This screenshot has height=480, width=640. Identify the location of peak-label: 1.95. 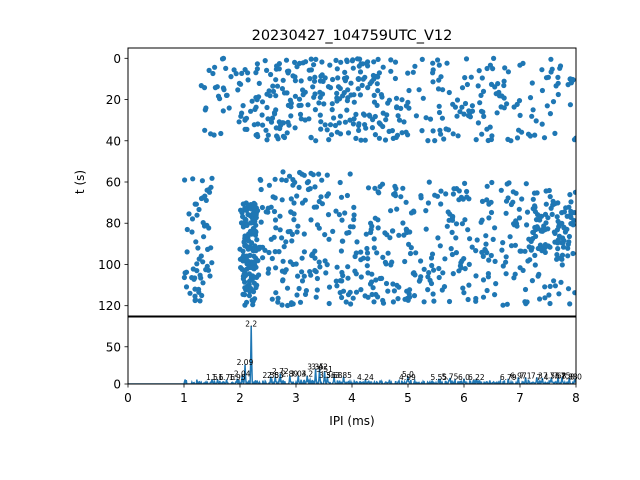
(237, 377).